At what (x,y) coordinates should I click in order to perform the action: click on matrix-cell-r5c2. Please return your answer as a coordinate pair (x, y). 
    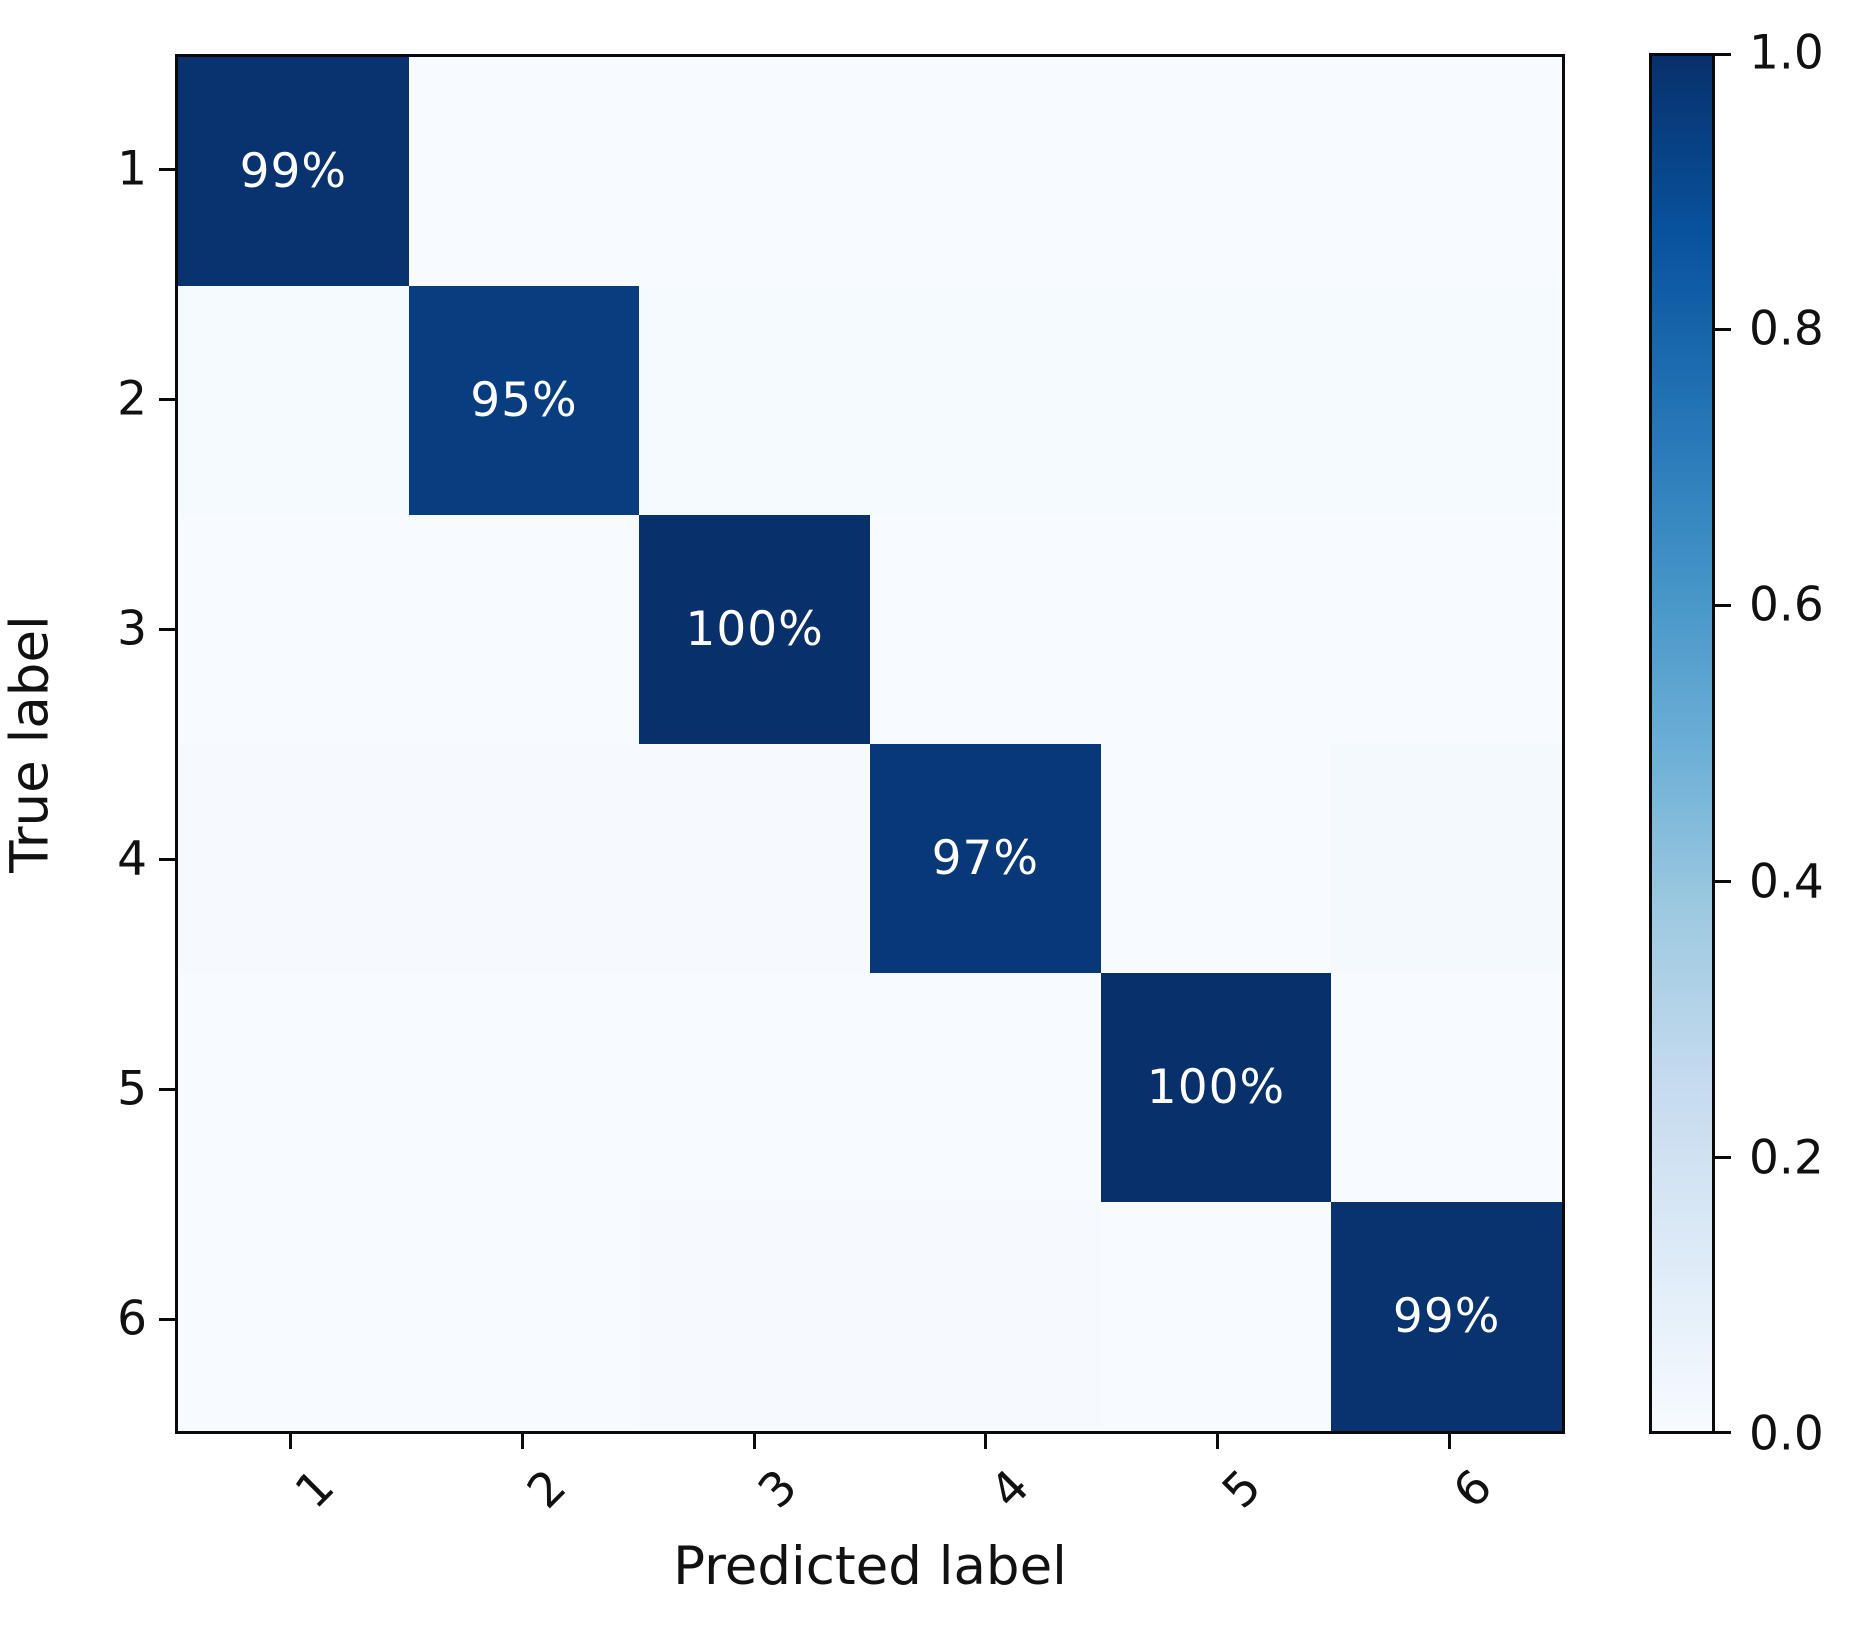
    Looking at the image, I should click on (524, 1087).